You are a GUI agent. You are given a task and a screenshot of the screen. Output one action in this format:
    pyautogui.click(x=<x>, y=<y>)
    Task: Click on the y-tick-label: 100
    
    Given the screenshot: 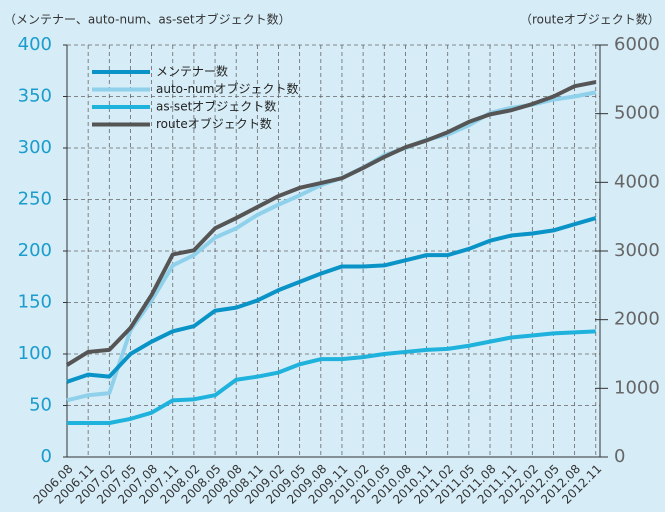 What is the action you would take?
    pyautogui.click(x=35, y=353)
    